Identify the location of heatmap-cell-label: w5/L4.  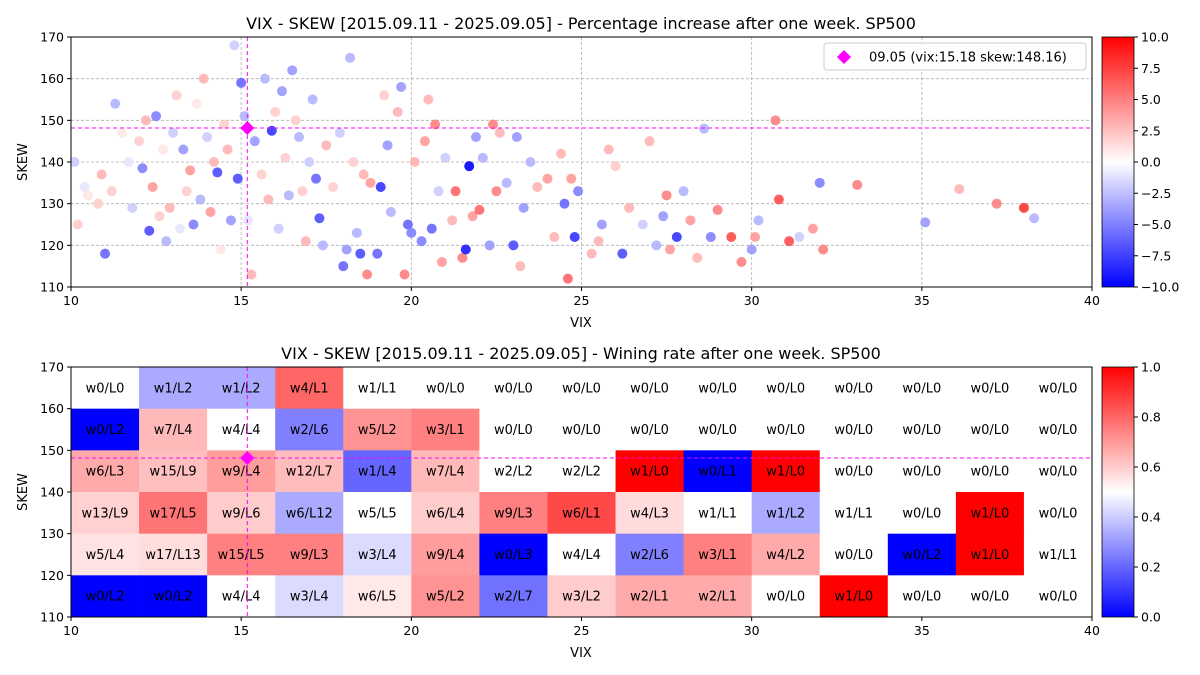
(105, 555).